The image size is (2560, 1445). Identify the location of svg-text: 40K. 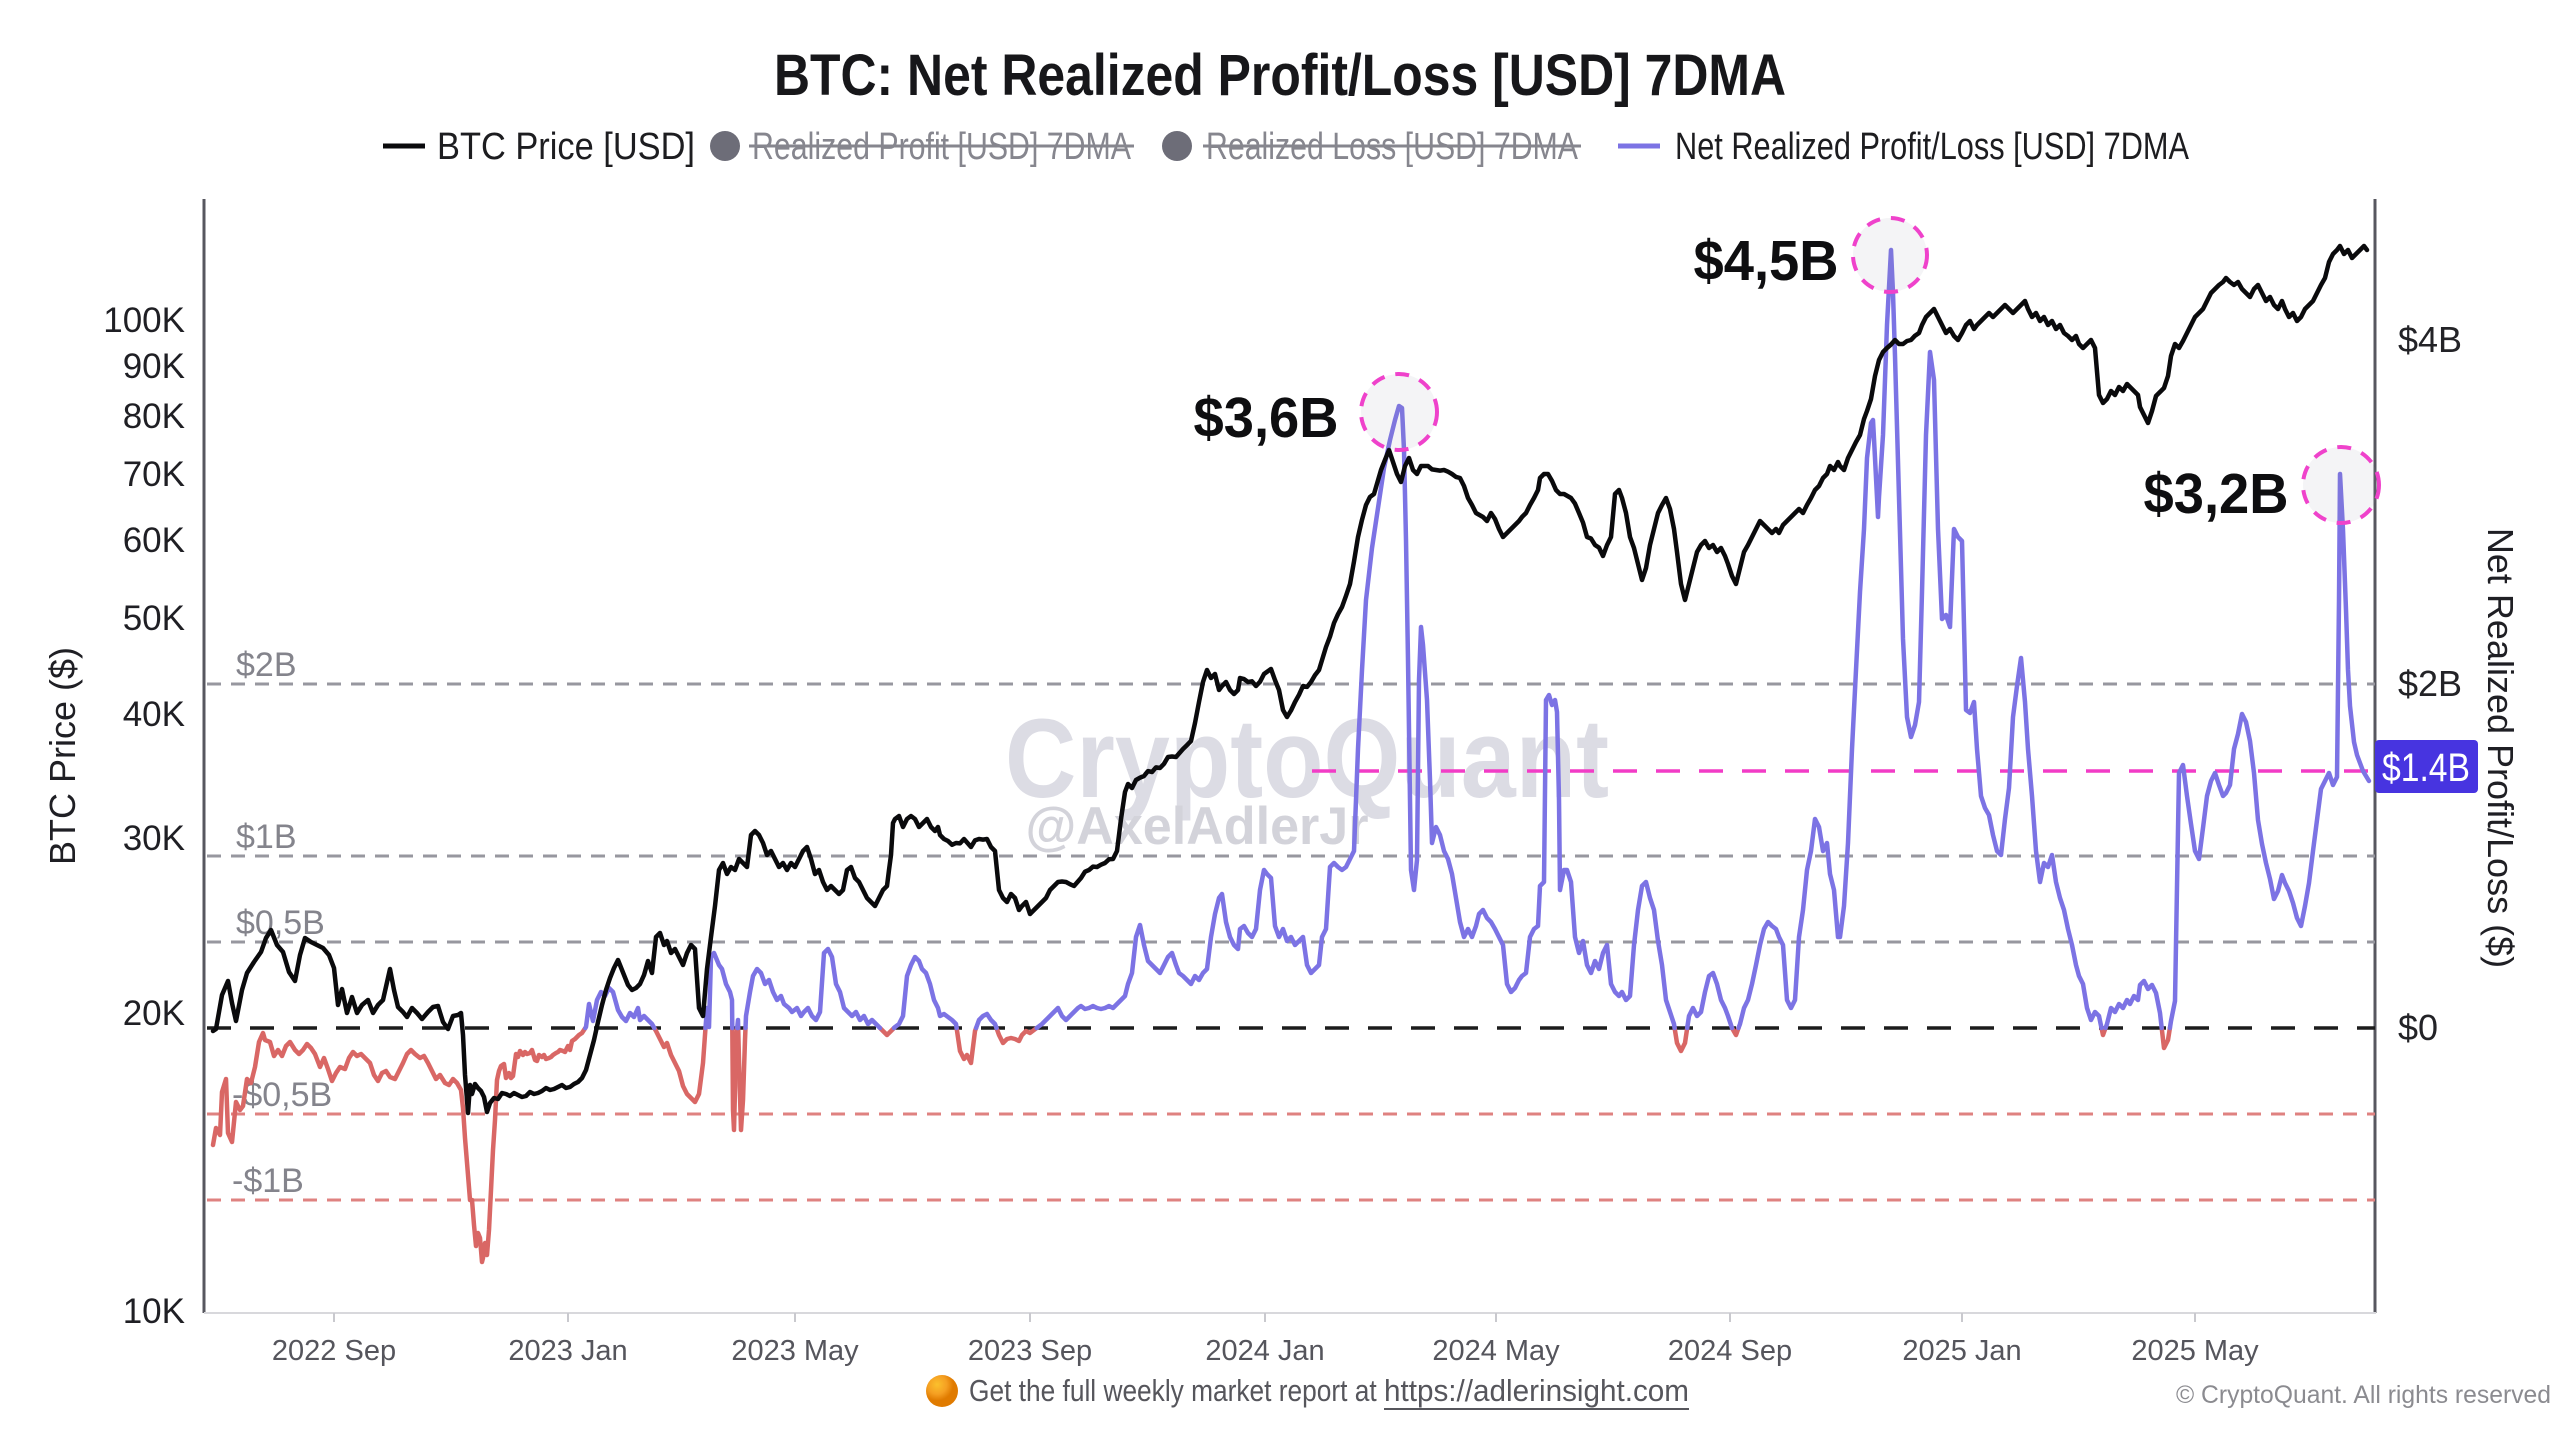
(154, 714).